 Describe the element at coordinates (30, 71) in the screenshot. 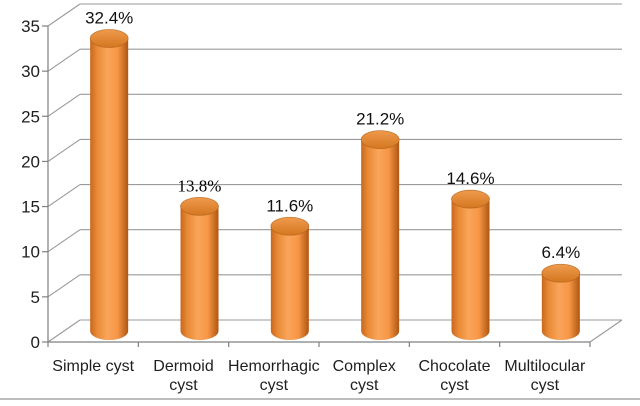

I see `value-axis-label: 30` at that location.